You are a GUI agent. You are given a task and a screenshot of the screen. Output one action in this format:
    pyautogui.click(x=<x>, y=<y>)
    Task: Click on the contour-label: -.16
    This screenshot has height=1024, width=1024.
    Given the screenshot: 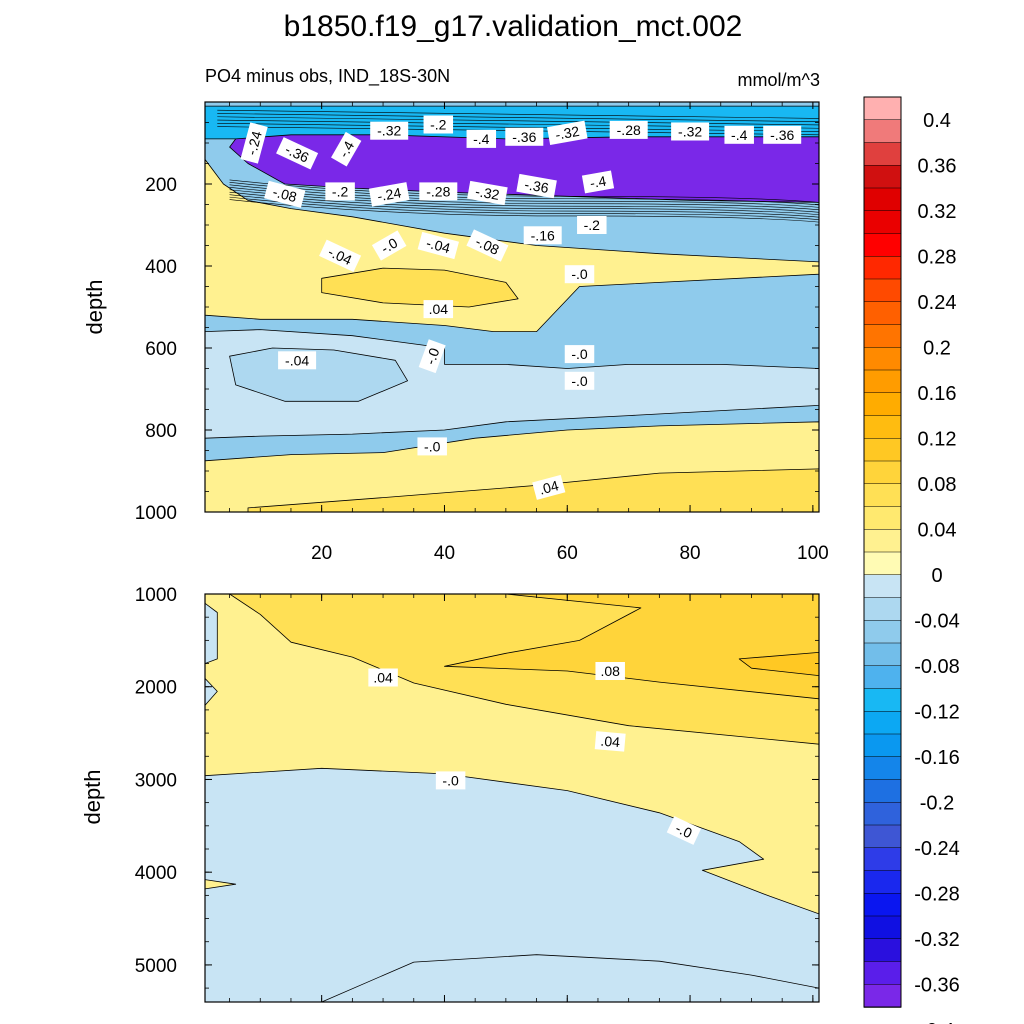 What is the action you would take?
    pyautogui.click(x=542, y=235)
    